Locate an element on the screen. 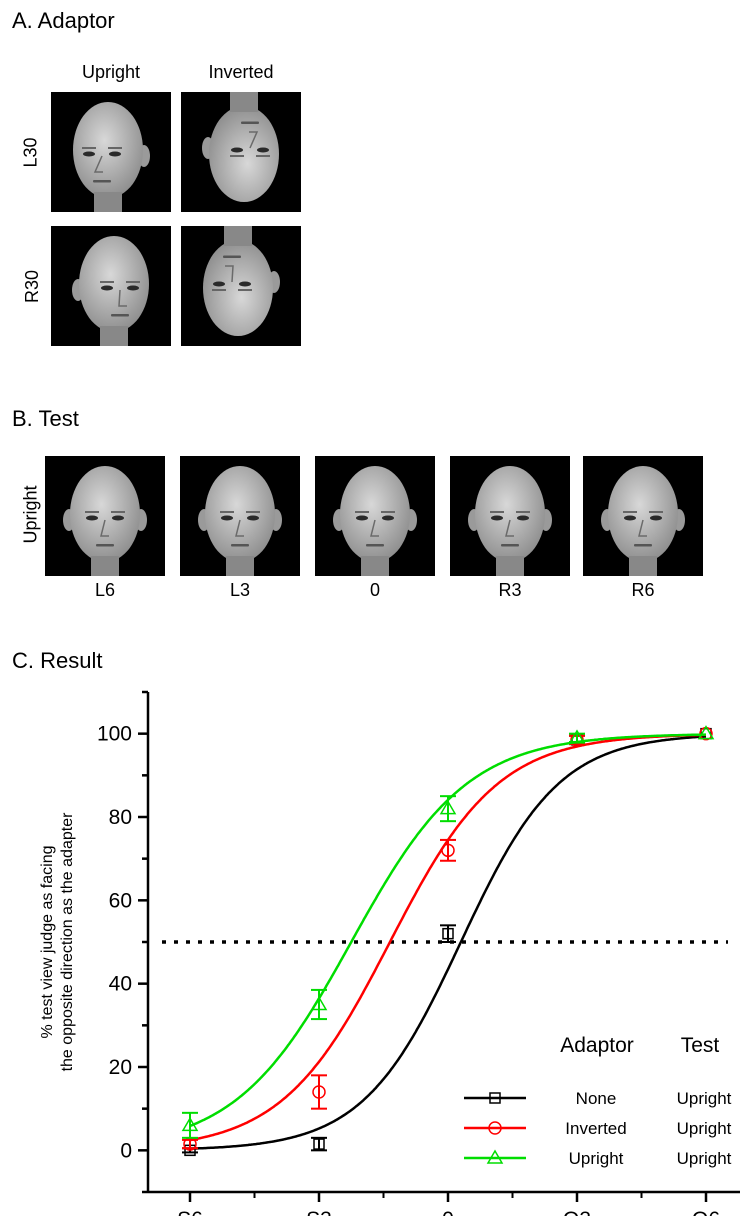  test-face-l3 is located at coordinates (240, 516).